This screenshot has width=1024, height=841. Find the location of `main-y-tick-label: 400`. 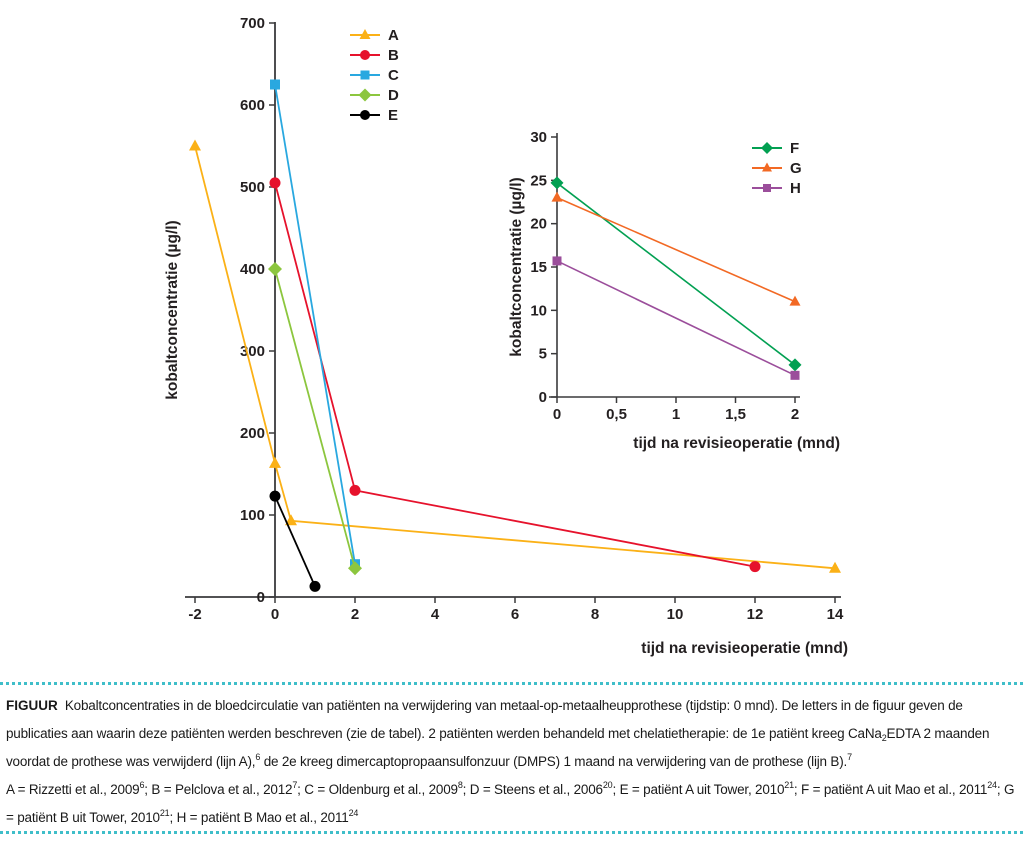

main-y-tick-label: 400 is located at coordinates (252, 269).